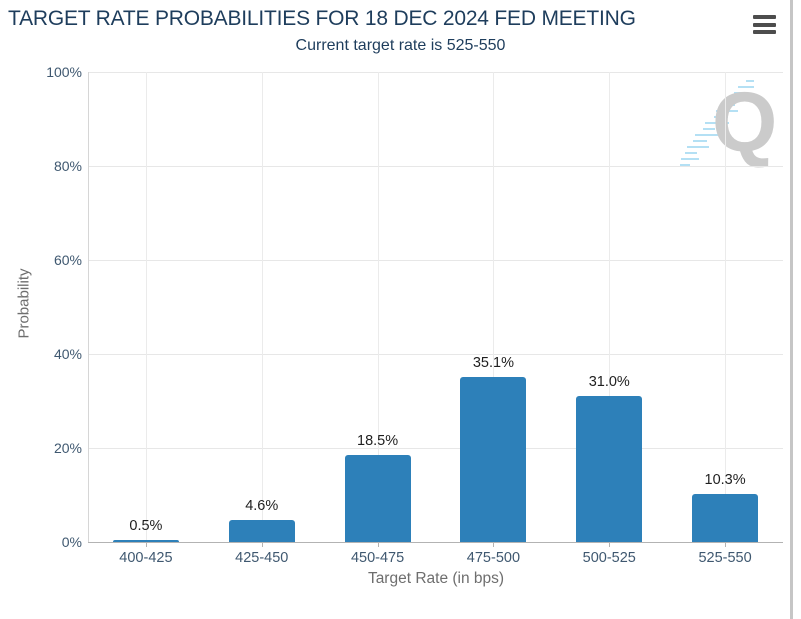 This screenshot has width=801, height=619. Describe the element at coordinates (435, 542) in the screenshot. I see `x-axis-line` at that location.